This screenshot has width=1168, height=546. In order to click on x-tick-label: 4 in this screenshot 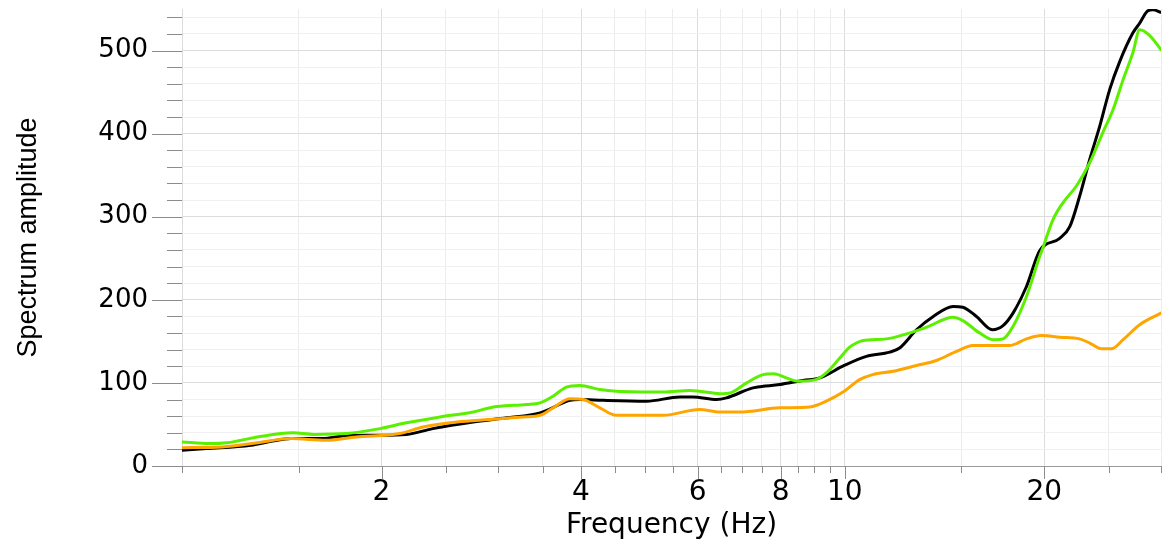, I will do `click(581, 491)`.